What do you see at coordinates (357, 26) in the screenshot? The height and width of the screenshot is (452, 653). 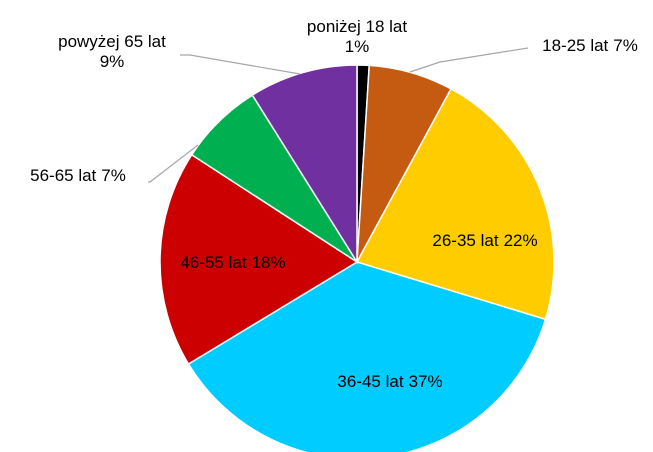 I see `label-category: poniżej 18 lat` at bounding box center [357, 26].